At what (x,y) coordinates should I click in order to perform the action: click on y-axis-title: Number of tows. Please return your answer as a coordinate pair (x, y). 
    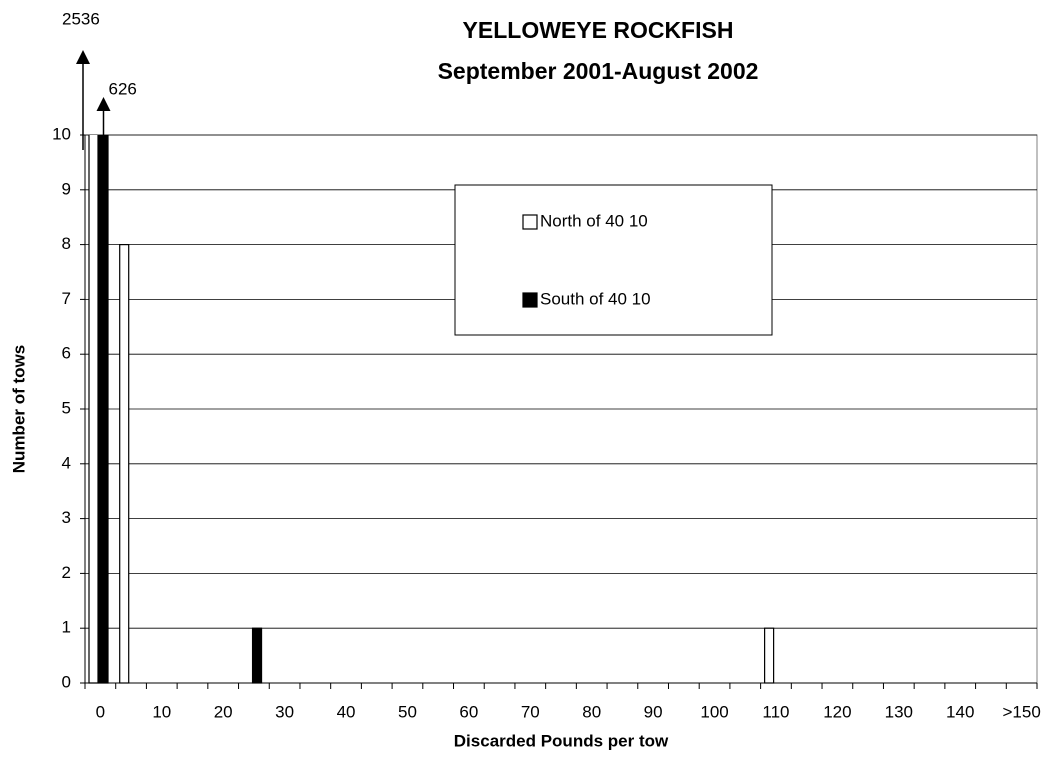
    Looking at the image, I should click on (18, 409).